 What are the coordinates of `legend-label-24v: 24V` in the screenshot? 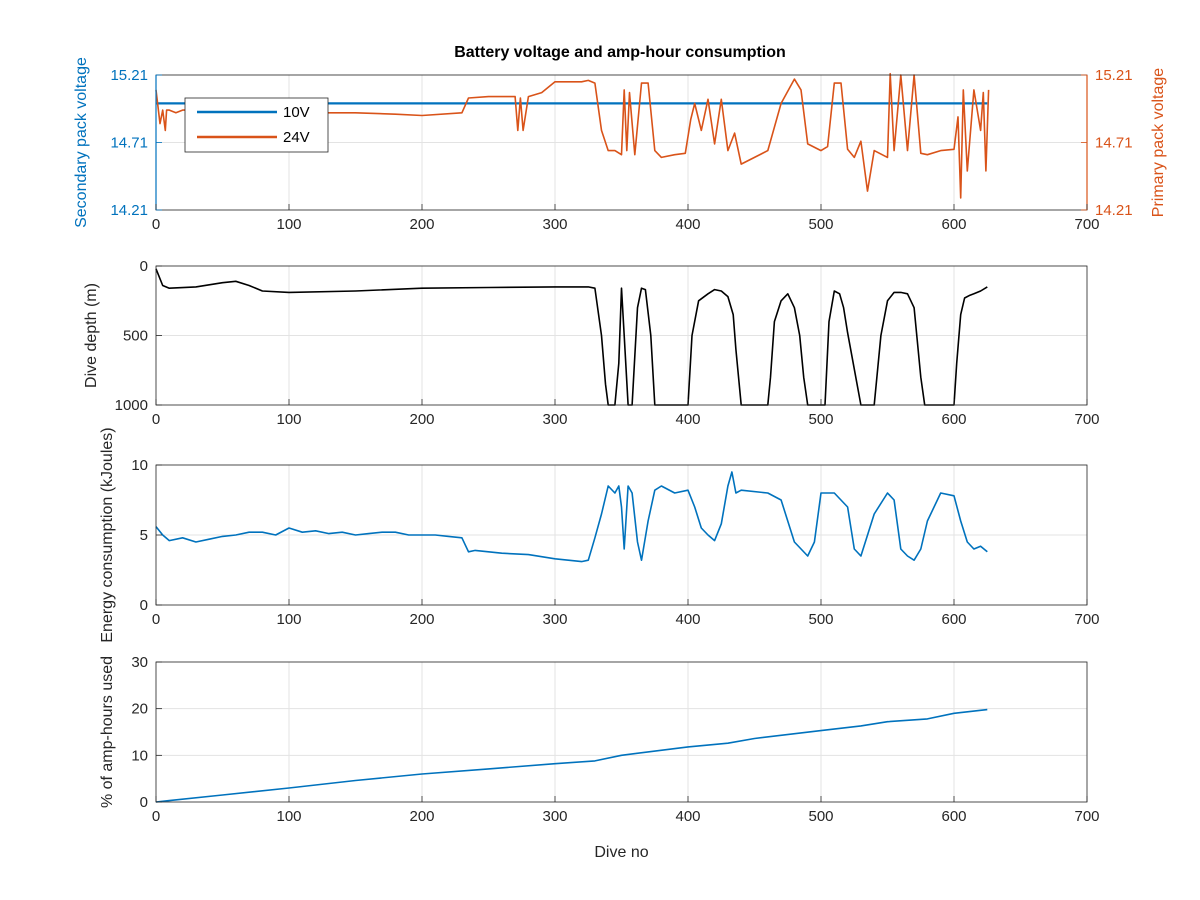 It's located at (296, 137).